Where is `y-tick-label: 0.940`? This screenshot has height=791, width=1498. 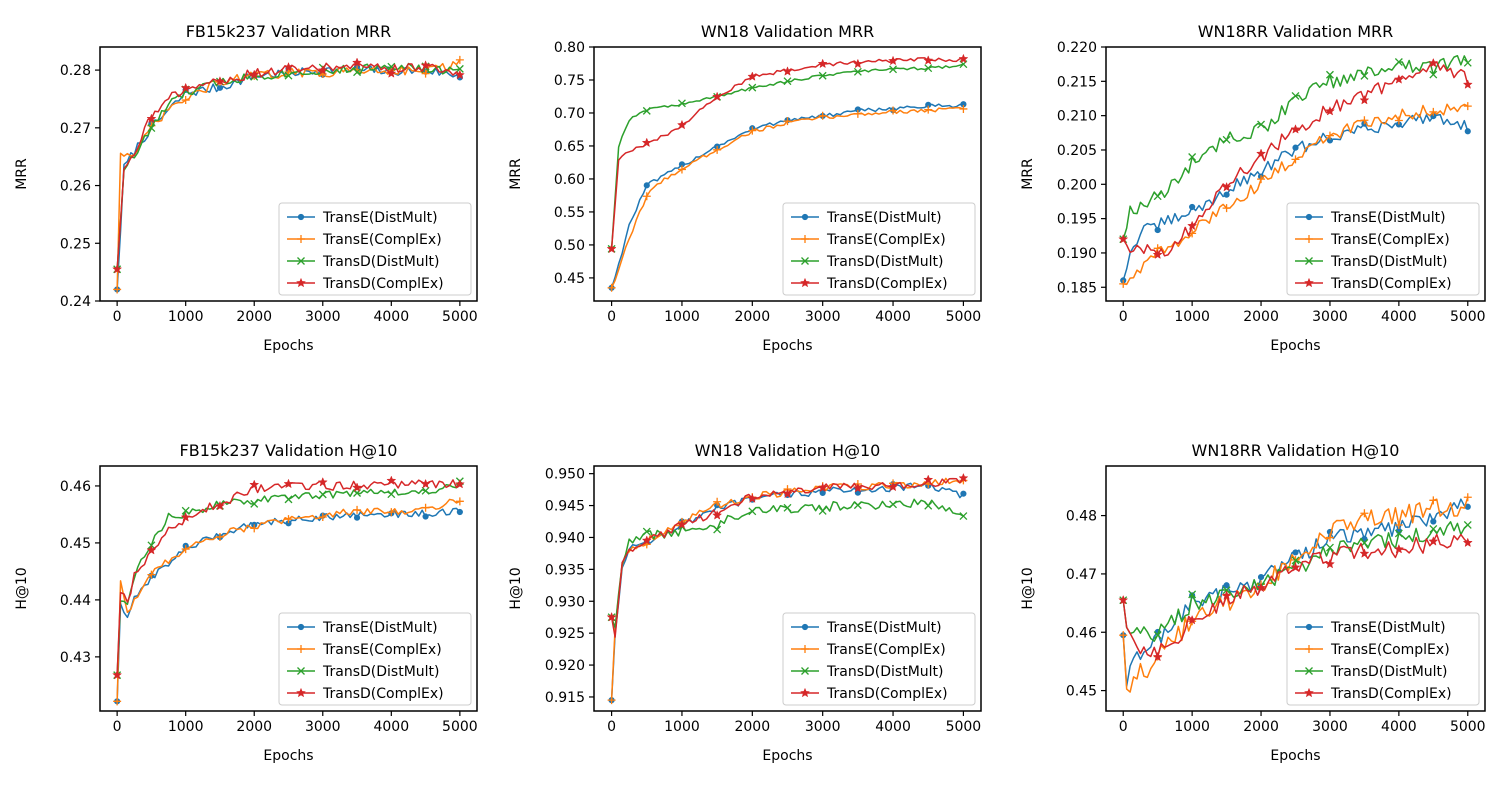 y-tick-label: 0.940 is located at coordinates (565, 538).